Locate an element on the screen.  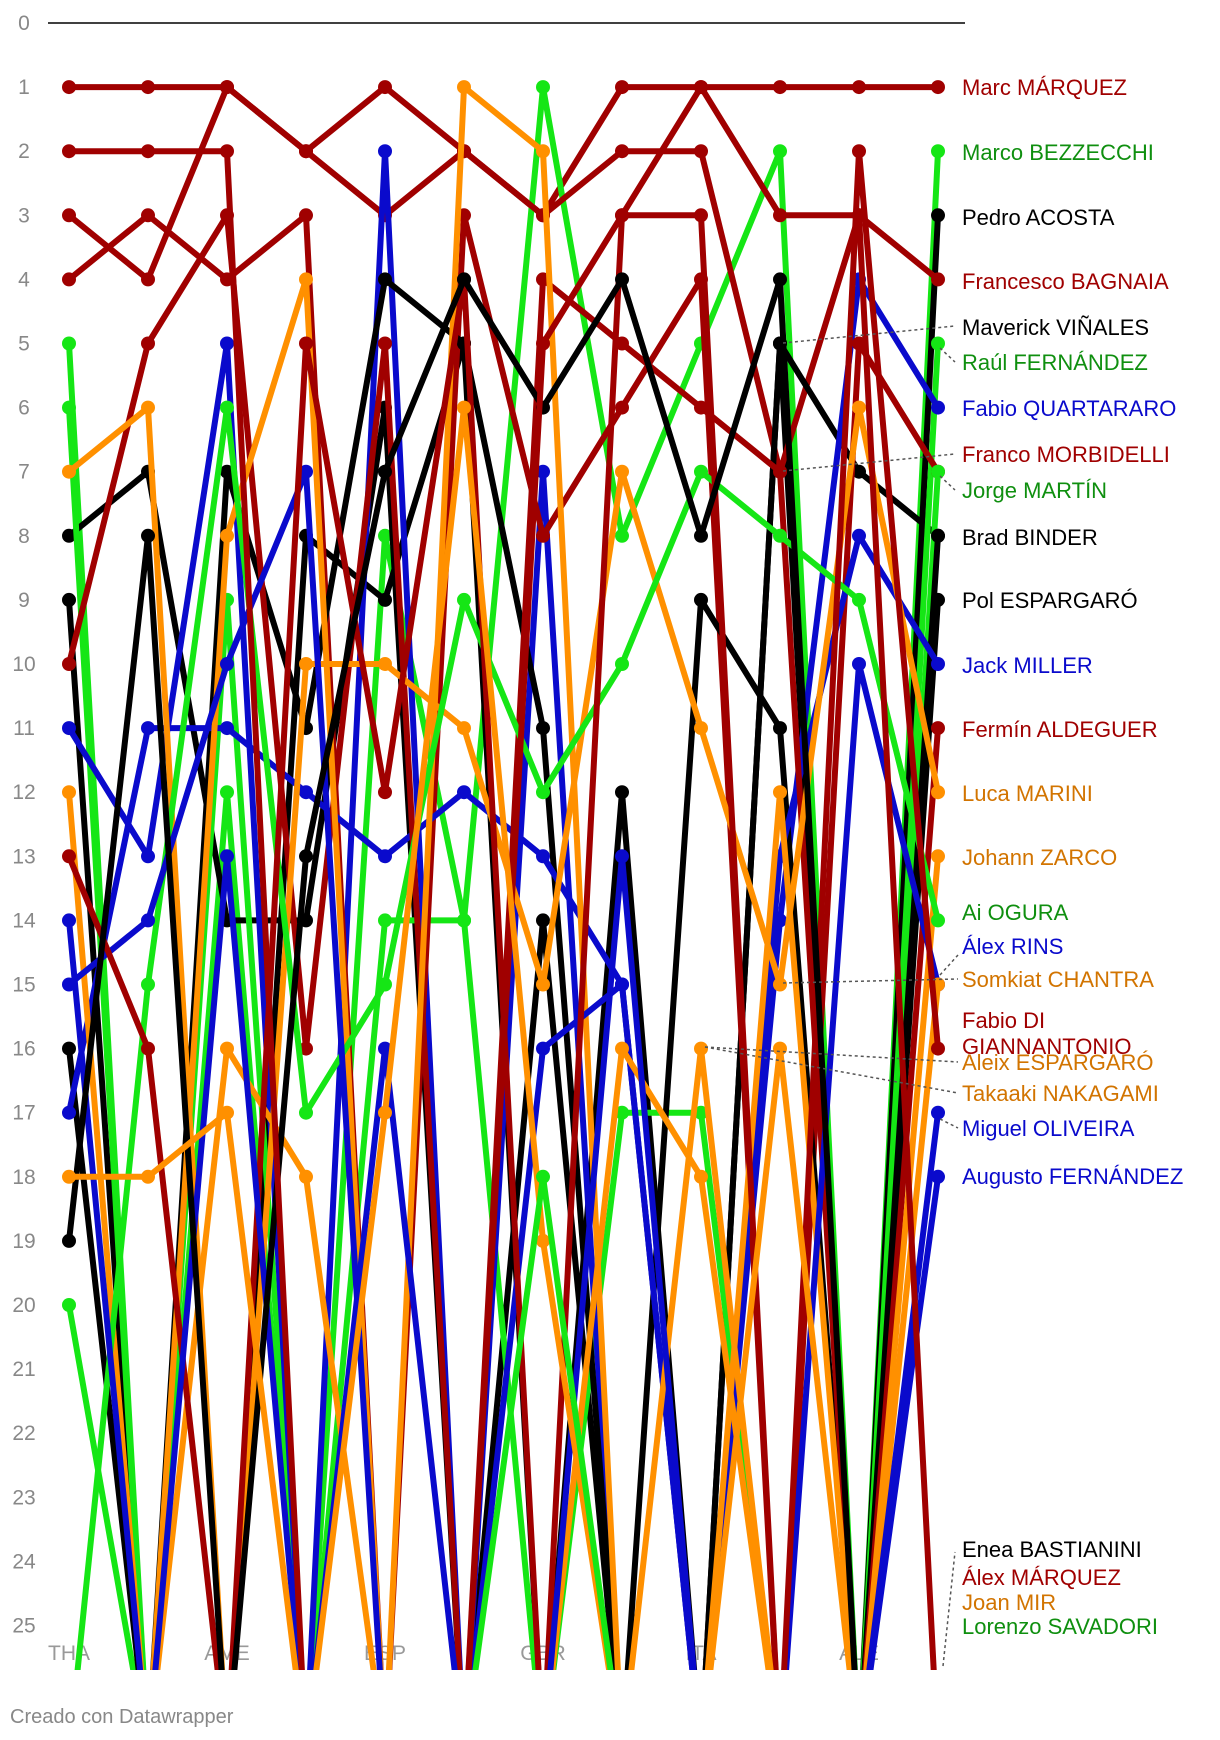
y-tick-label: 9 is located at coordinates (24, 600).